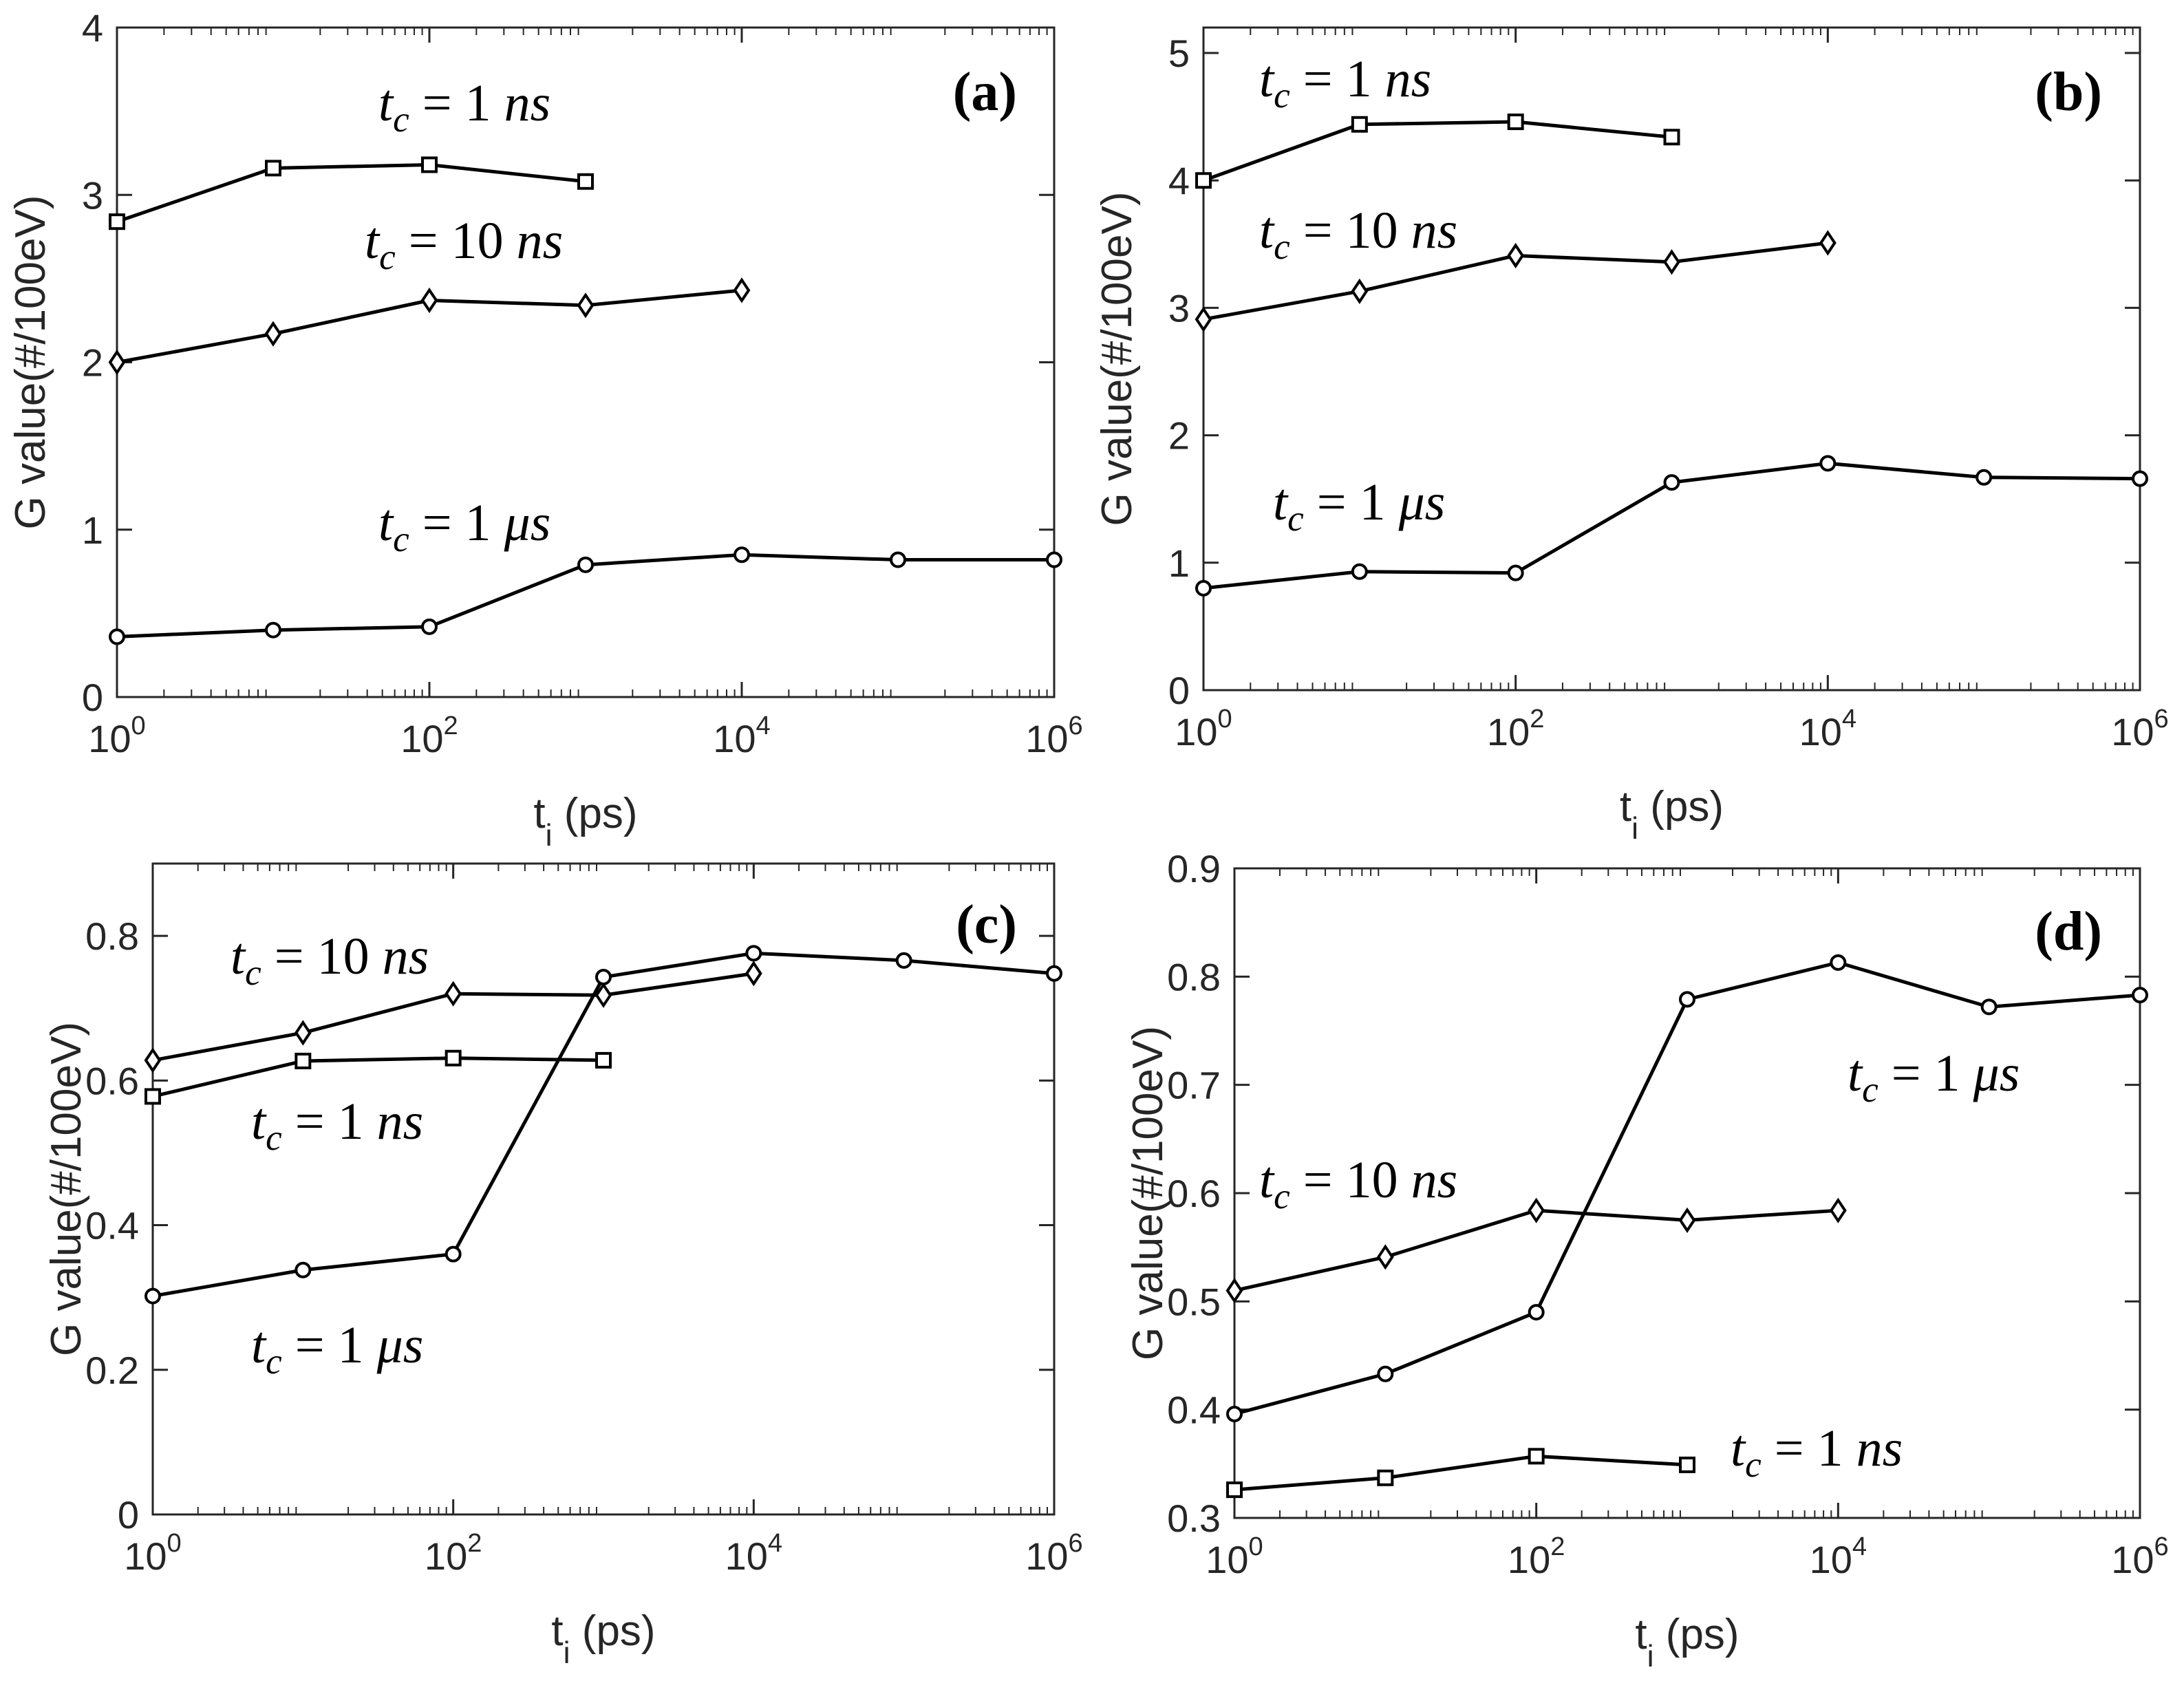 The width and height of the screenshot is (2184, 1692). I want to click on y-tick-label: 5, so click(1179, 53).